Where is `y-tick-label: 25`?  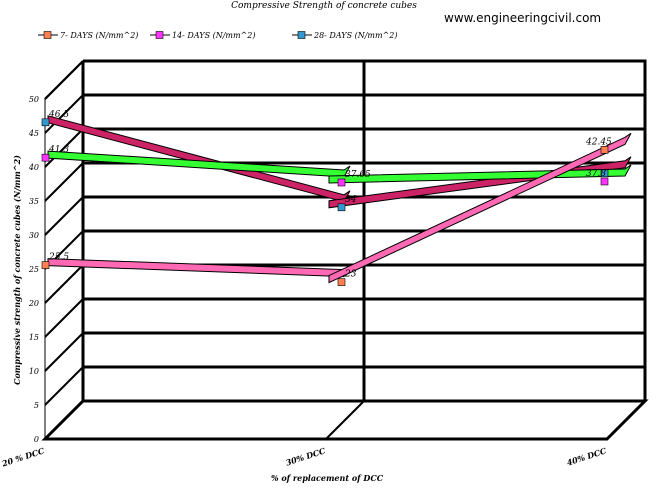 y-tick-label: 25 is located at coordinates (33, 269).